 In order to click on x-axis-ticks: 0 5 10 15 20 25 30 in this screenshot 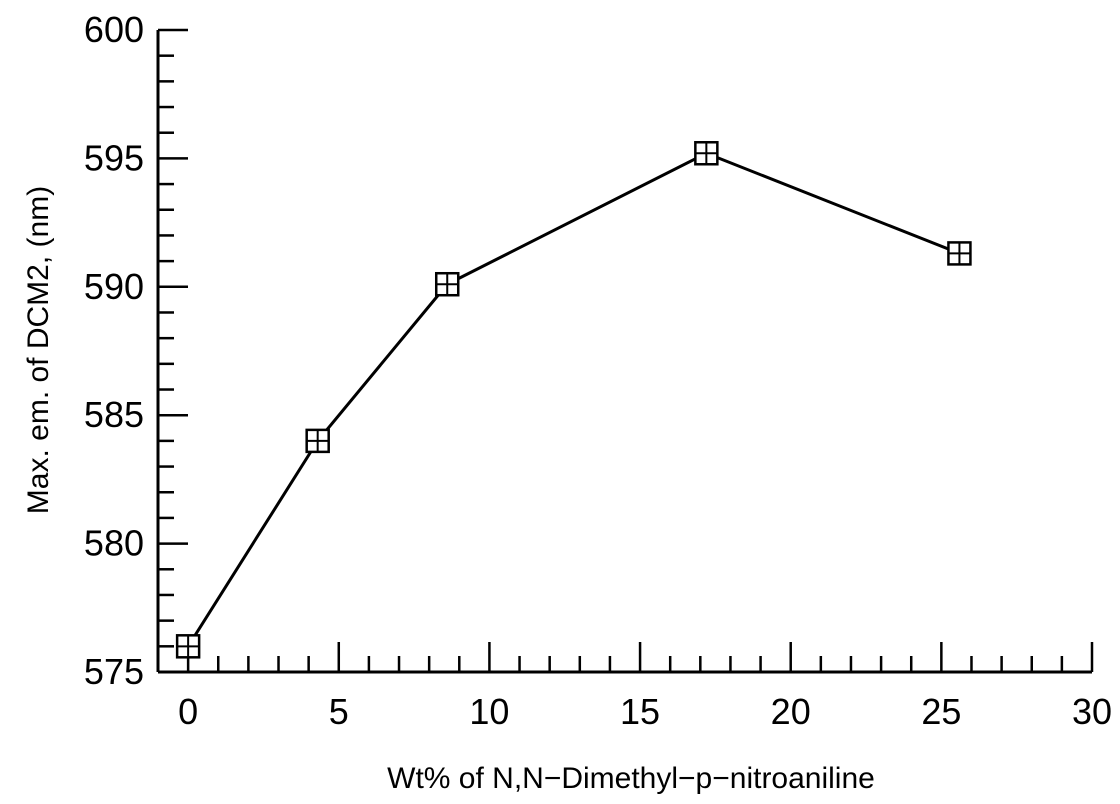, I will do `click(645, 687)`.